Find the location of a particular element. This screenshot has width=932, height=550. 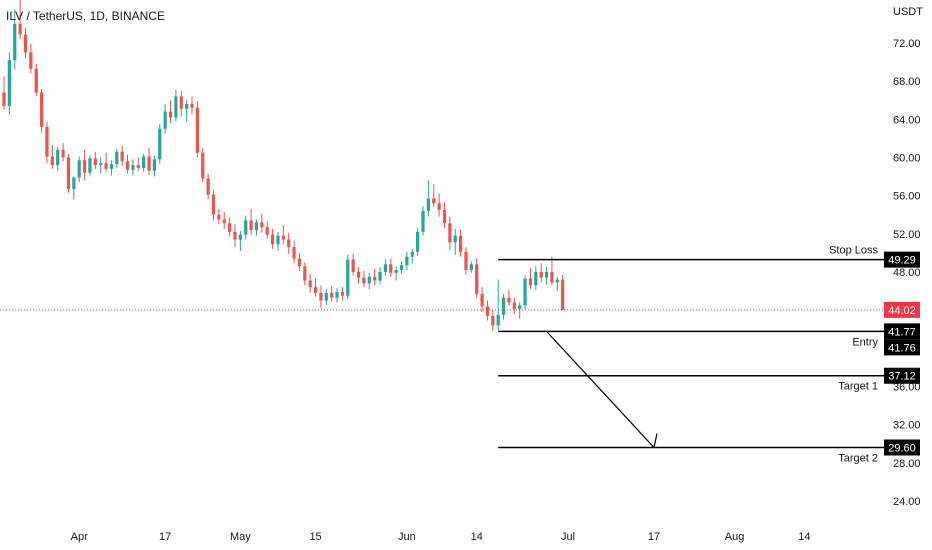

current-price-badge-bg is located at coordinates (902, 309).